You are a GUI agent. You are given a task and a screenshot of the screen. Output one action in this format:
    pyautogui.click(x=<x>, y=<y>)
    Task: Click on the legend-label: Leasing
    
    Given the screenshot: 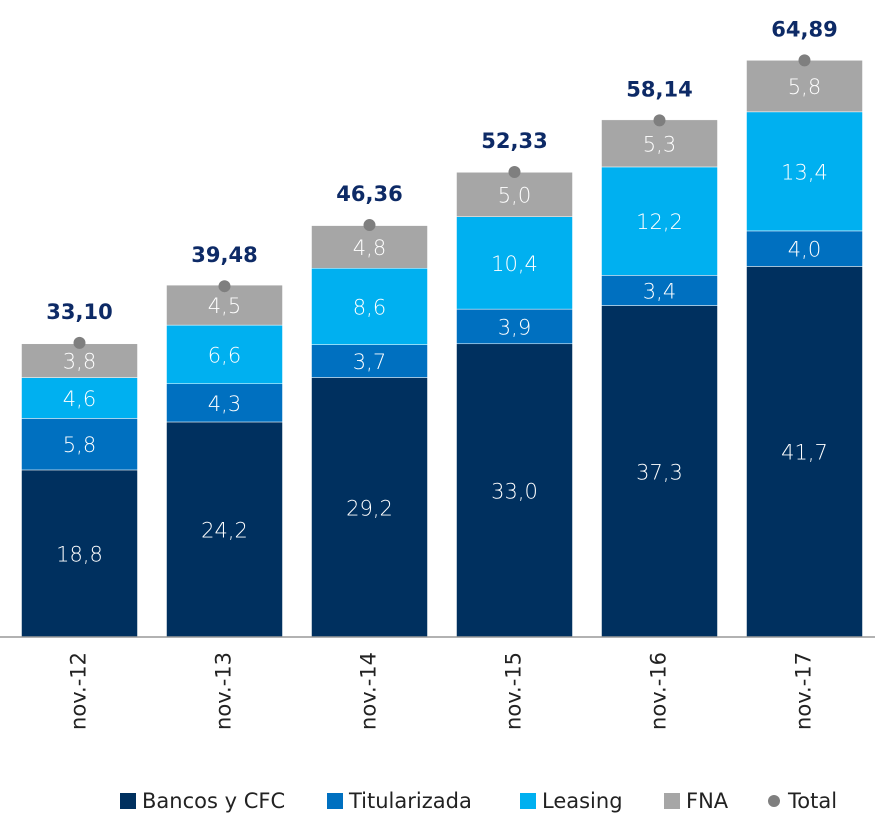 What is the action you would take?
    pyautogui.click(x=582, y=801)
    